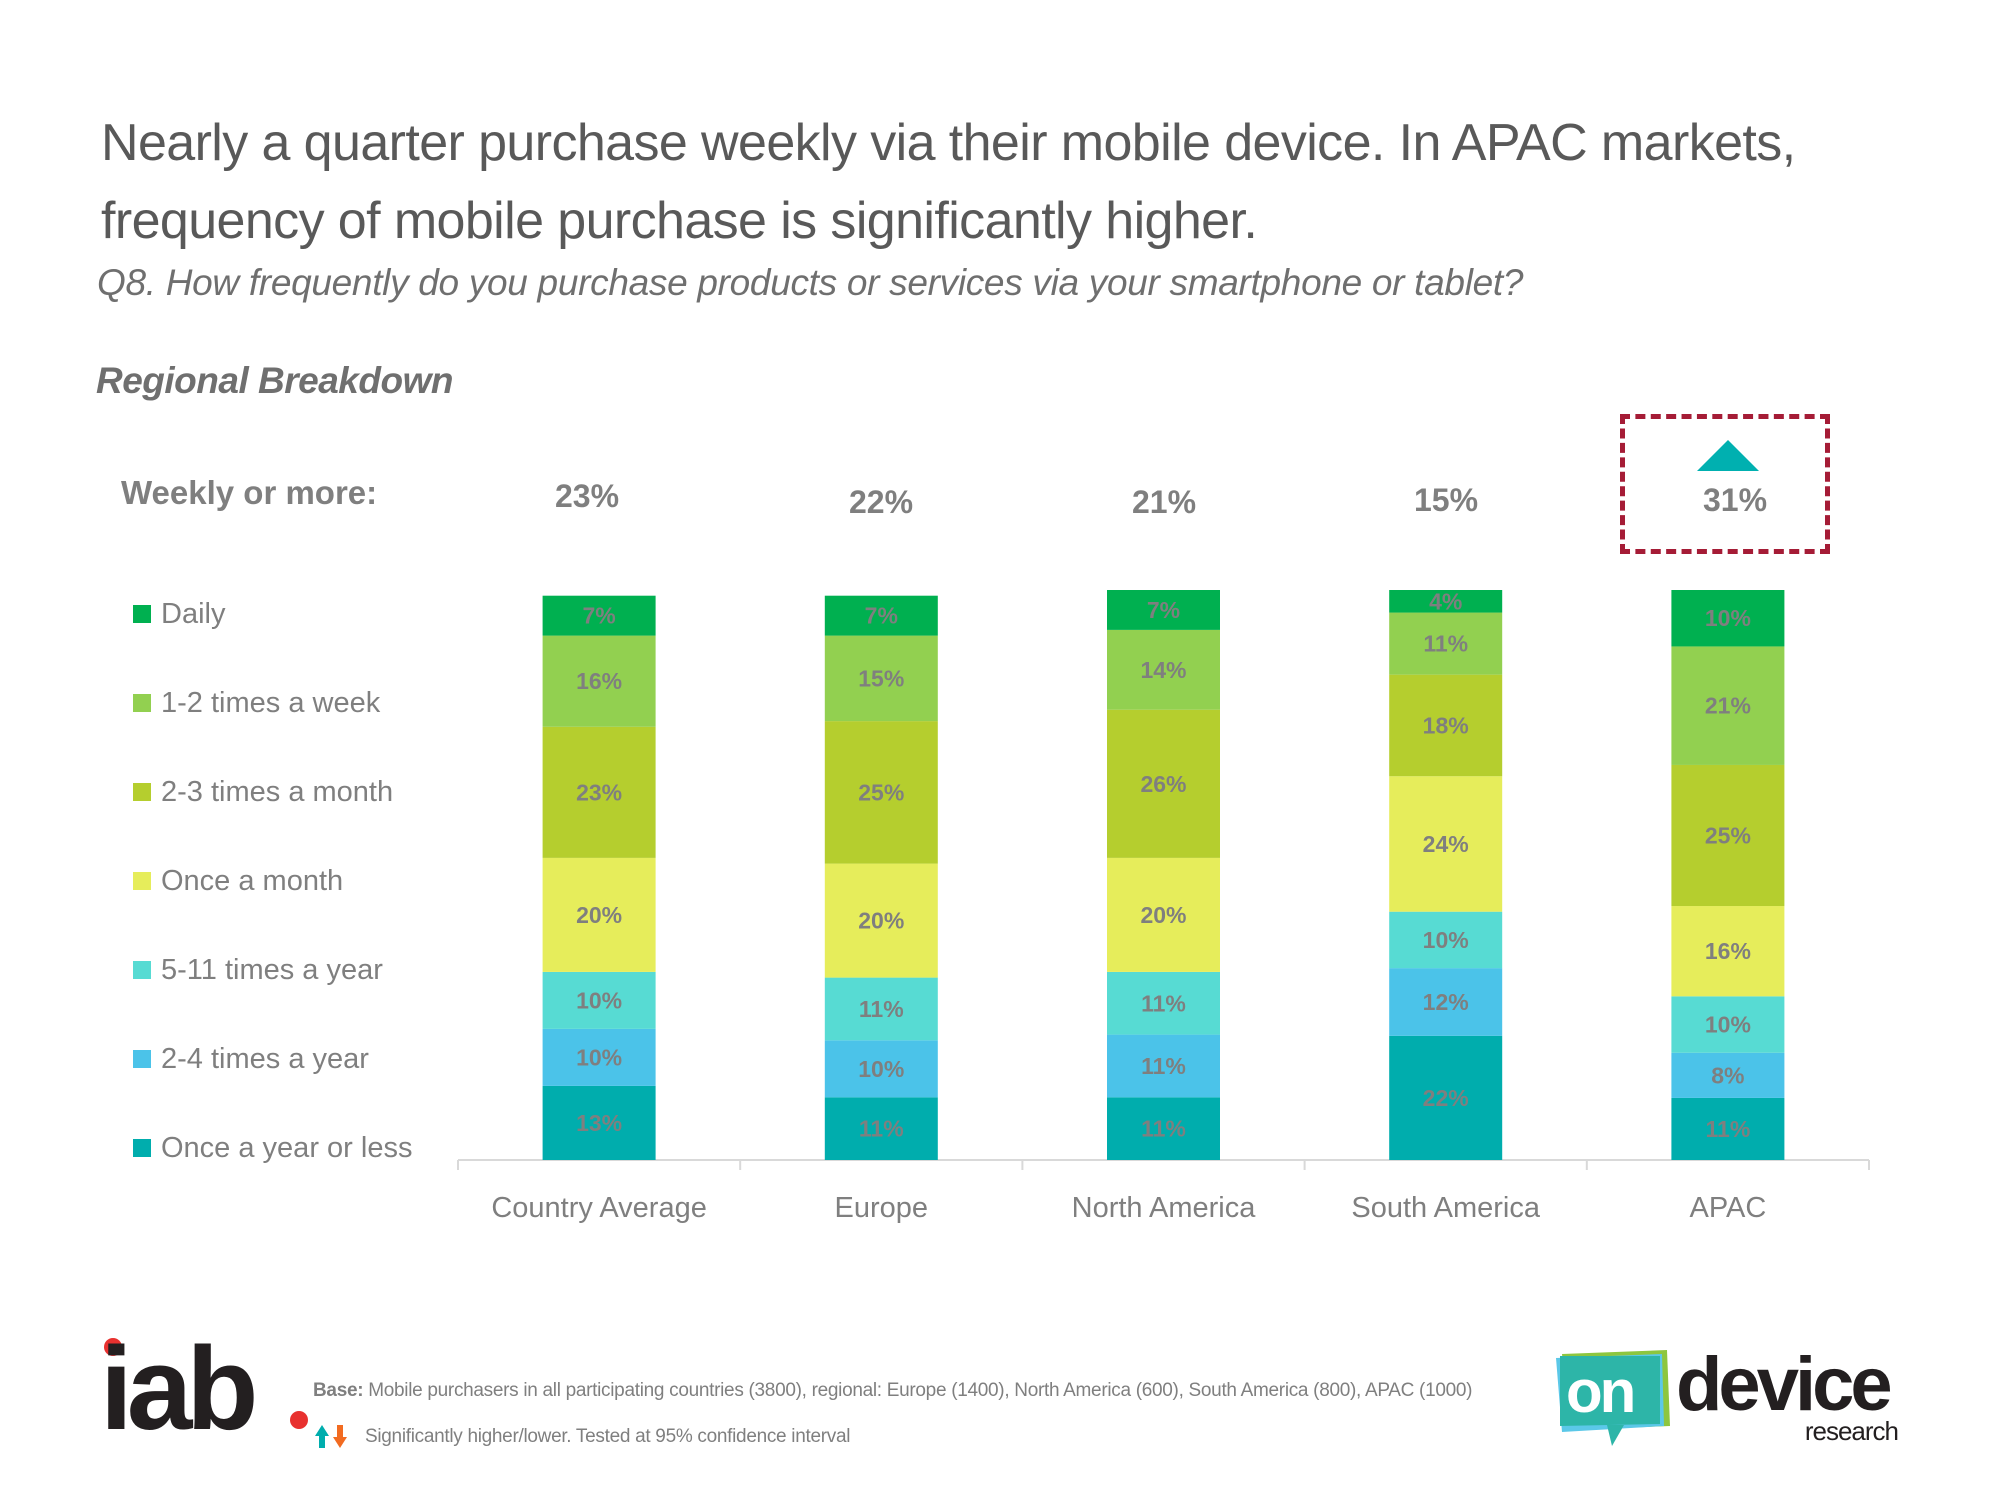 The height and width of the screenshot is (1500, 2000). What do you see at coordinates (1851, 1431) in the screenshot?
I see `logo-research-text: research` at bounding box center [1851, 1431].